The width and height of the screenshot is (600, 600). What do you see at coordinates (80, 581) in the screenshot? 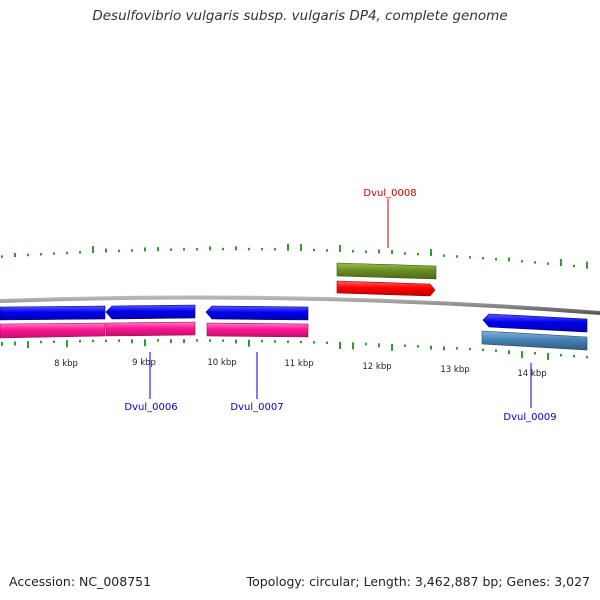
I see `accession-text: Accession: NC_008751` at bounding box center [80, 581].